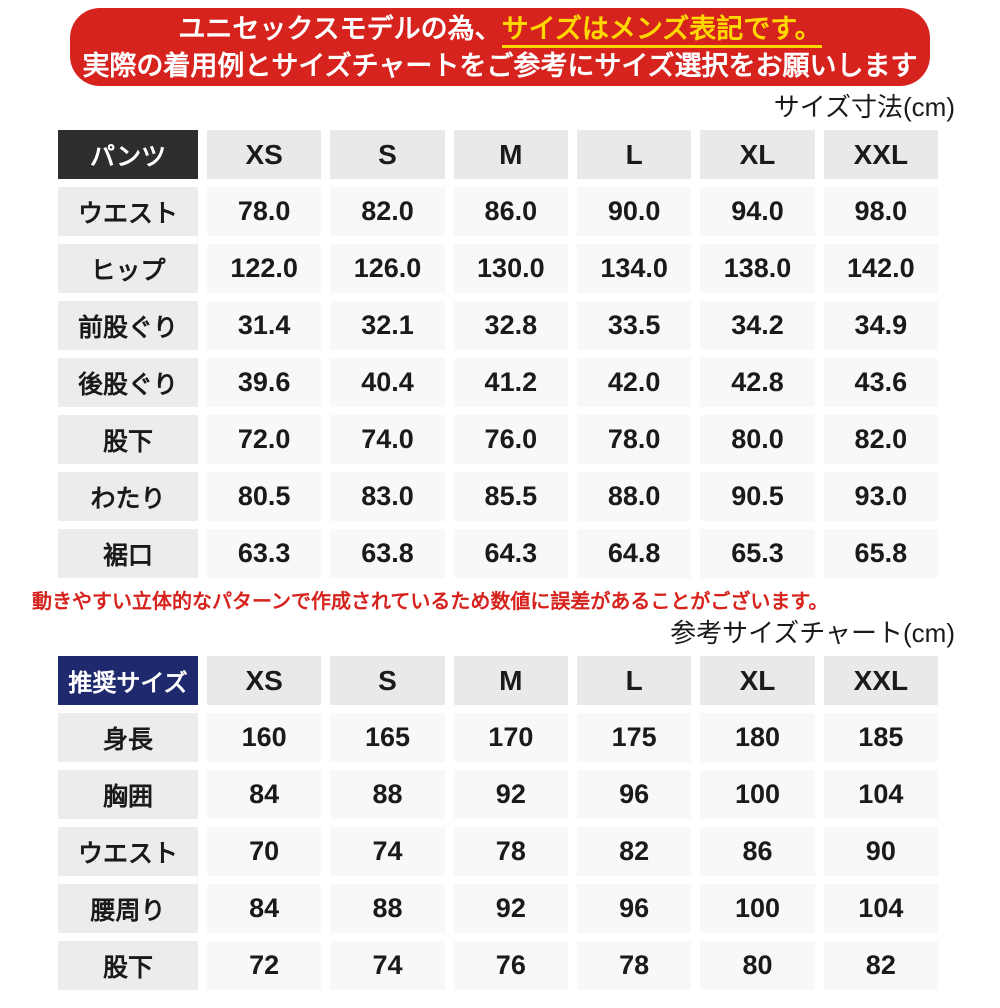 The image size is (1000, 1008). Describe the element at coordinates (387, 268) in the screenshot. I see `cell-hip-s: 126.0` at that location.